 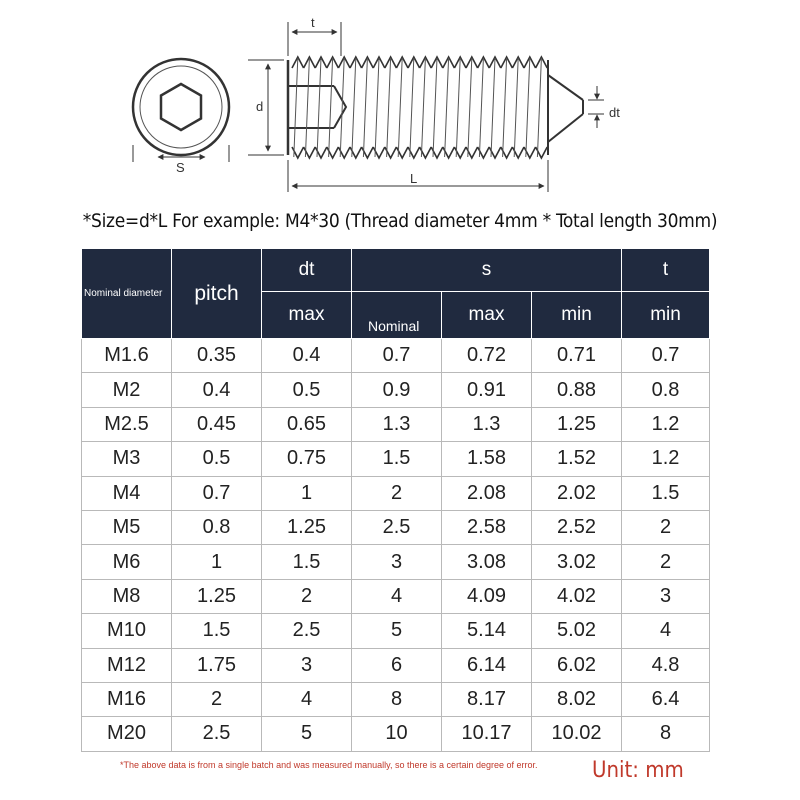 I want to click on dimension-d, so click(x=266, y=107).